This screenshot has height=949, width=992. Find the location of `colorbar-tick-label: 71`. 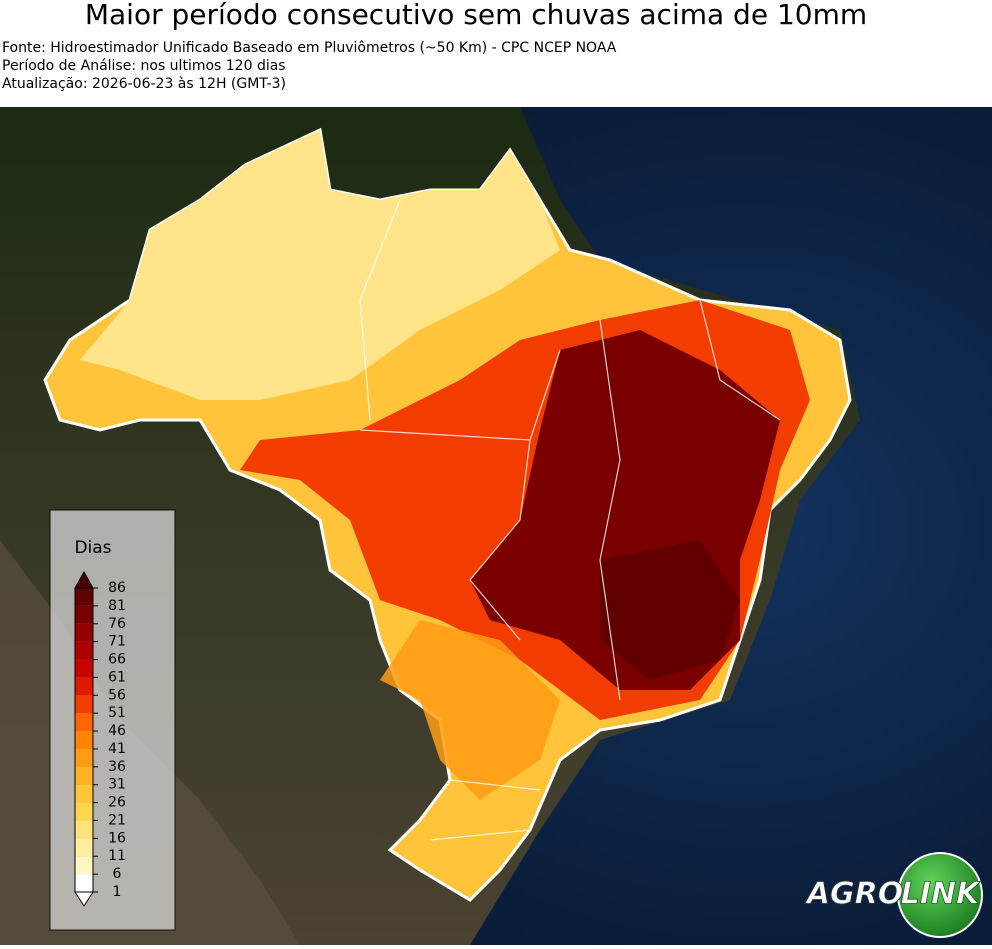

colorbar-tick-label: 71 is located at coordinates (117, 642).